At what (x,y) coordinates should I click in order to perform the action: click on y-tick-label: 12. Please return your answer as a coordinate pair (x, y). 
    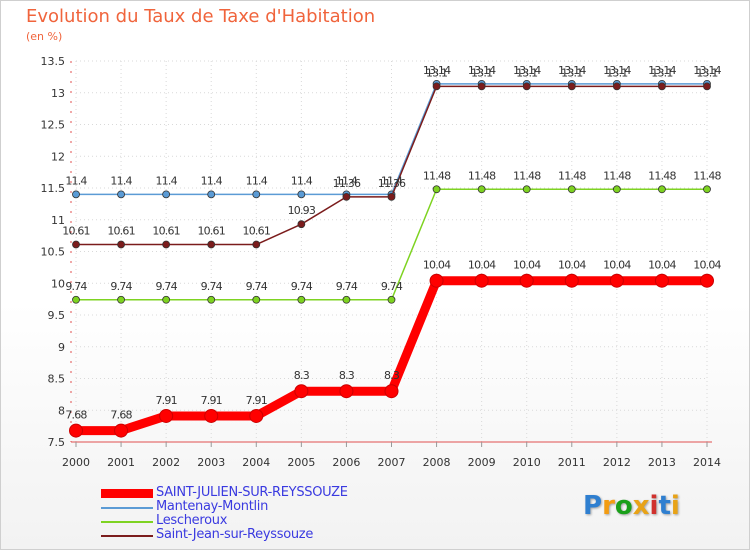
    Looking at the image, I should click on (58, 156).